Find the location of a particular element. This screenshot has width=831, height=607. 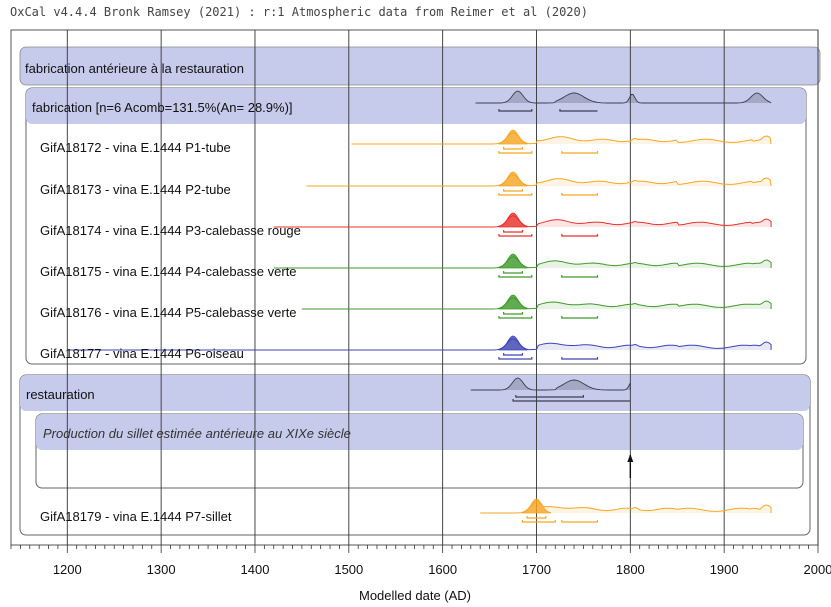

dist-fabrication is located at coordinates (623, 101).